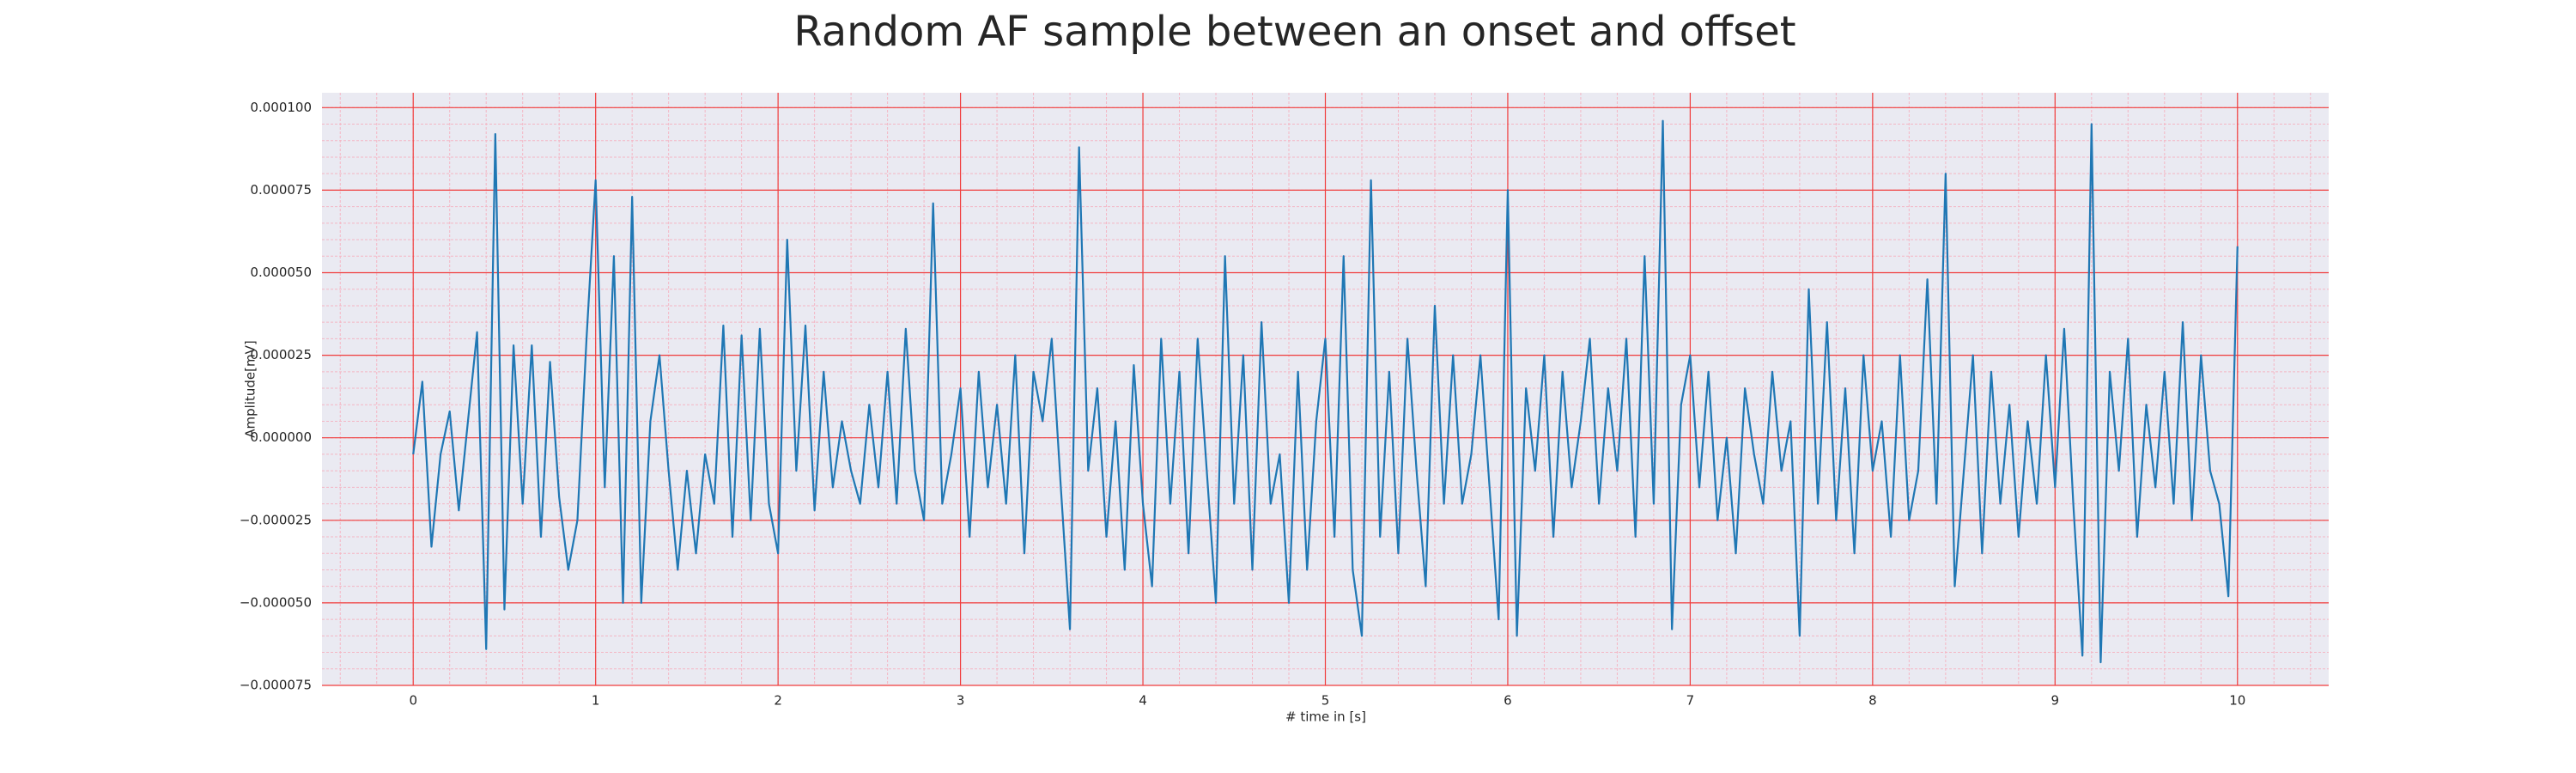 The height and width of the screenshot is (773, 2576). Describe the element at coordinates (2237, 701) in the screenshot. I see `x-tick-label: 10` at that location.